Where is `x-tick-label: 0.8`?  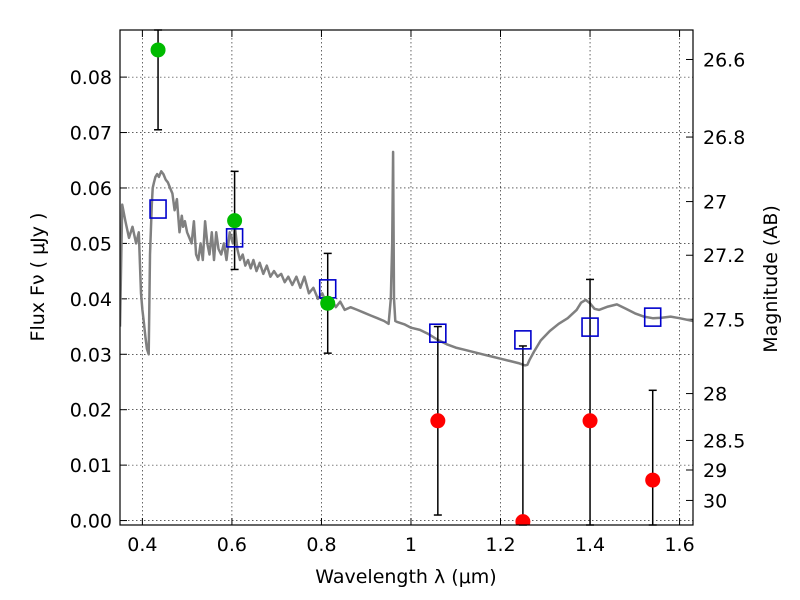 x-tick-label: 0.8 is located at coordinates (321, 545).